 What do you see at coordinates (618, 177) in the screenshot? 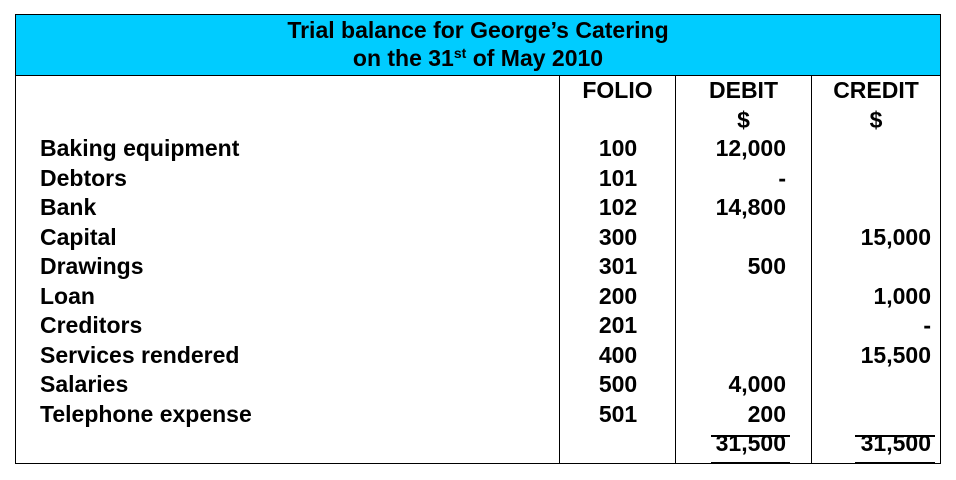
I see `folio-cell: 101` at bounding box center [618, 177].